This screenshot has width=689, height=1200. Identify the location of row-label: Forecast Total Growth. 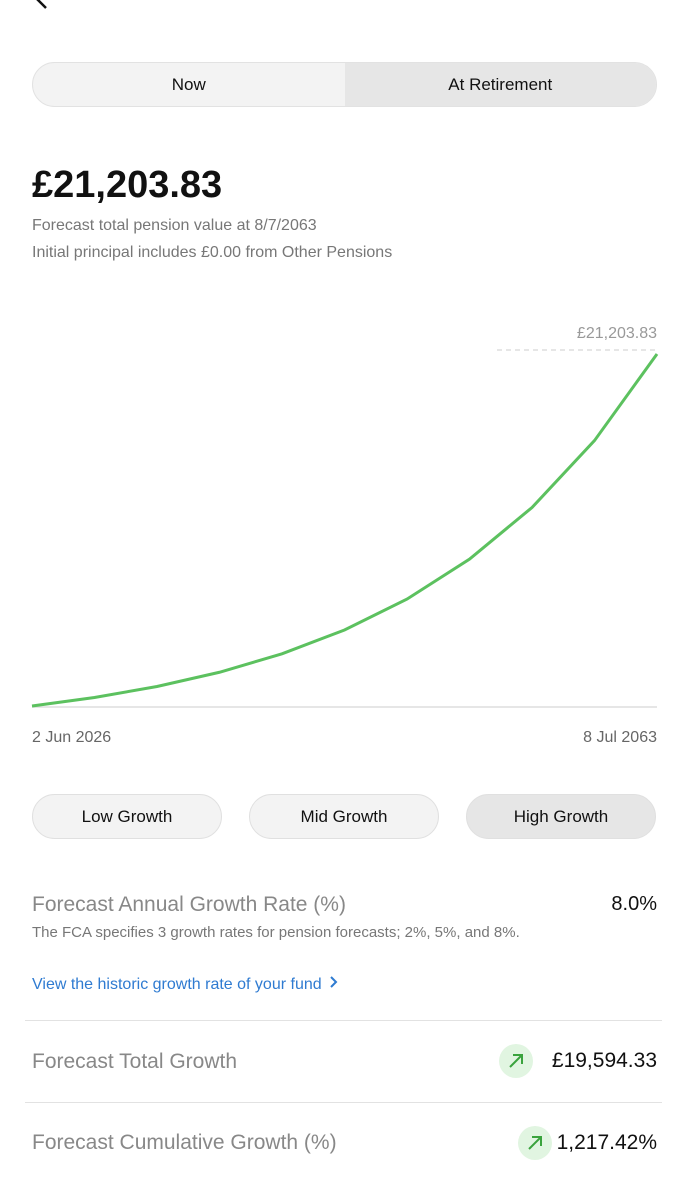
(135, 1061).